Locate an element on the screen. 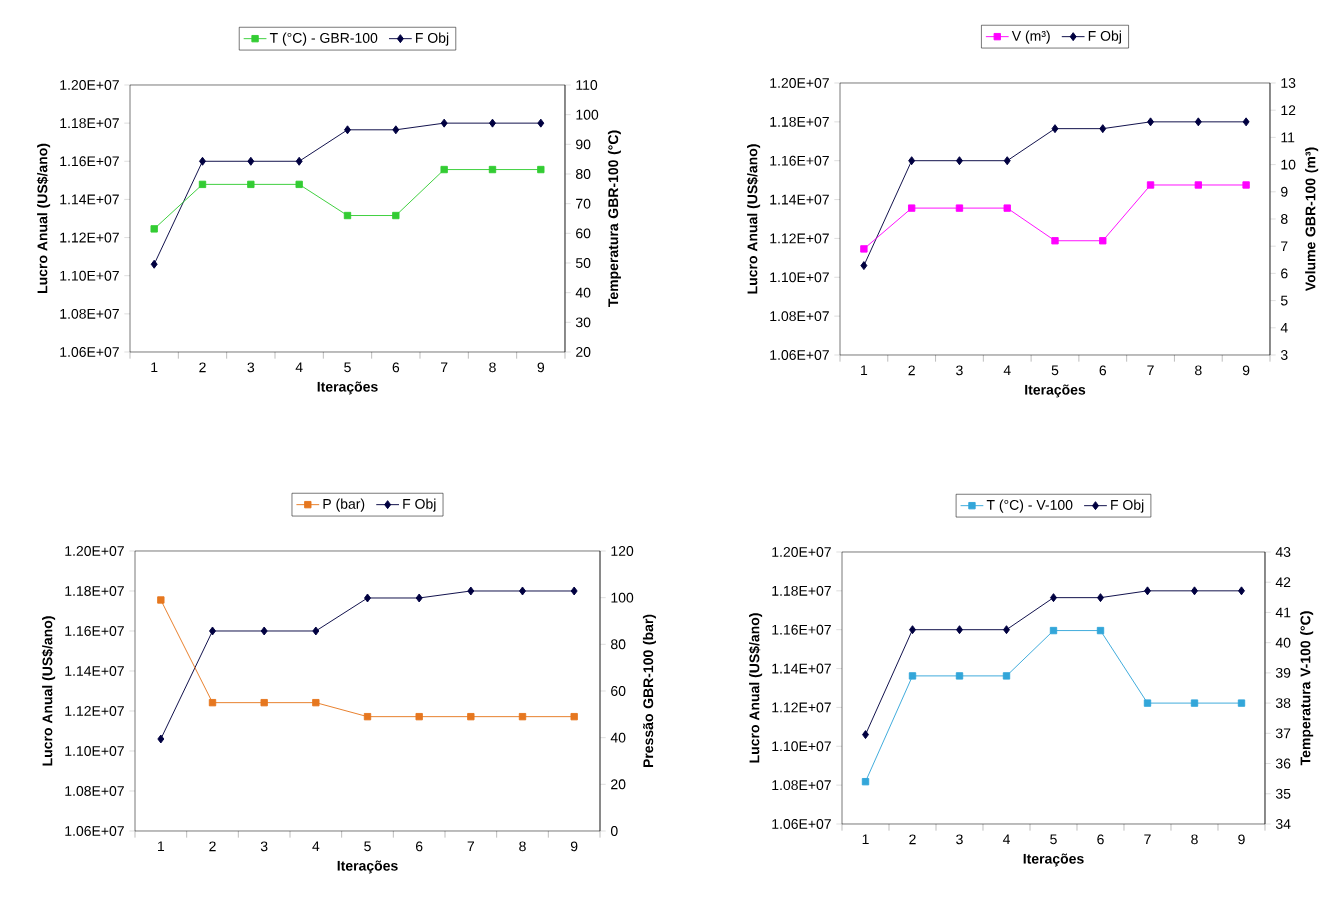  y2-tick-label: 13 is located at coordinates (1288, 83).